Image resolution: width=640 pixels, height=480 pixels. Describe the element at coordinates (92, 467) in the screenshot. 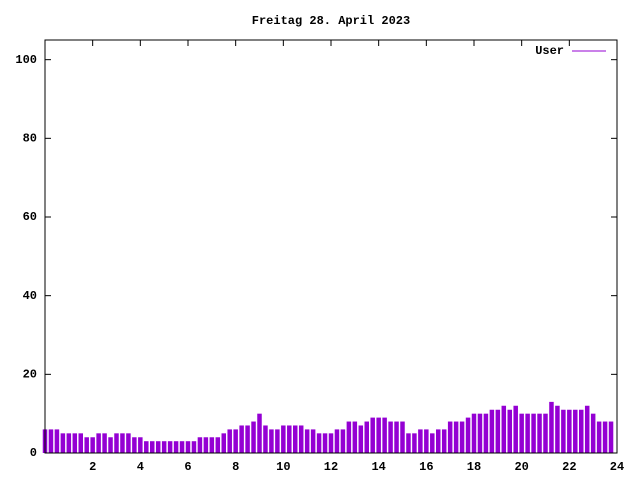

I see `x-tick-label: 2` at that location.